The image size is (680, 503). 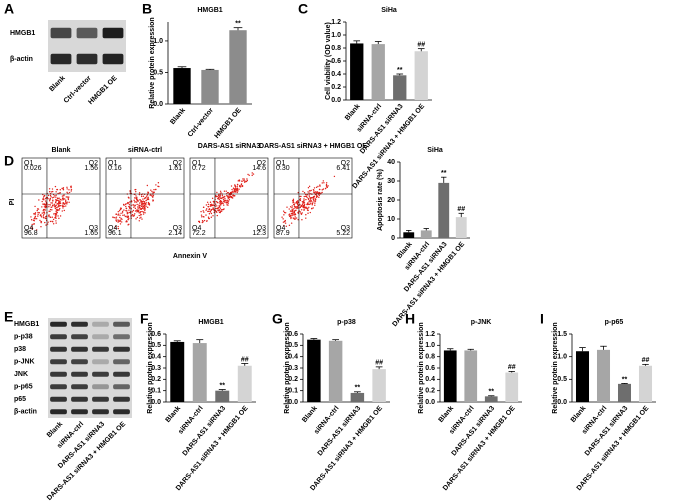 I want to click on blot-row-label: p-JNK, so click(x=24, y=362).